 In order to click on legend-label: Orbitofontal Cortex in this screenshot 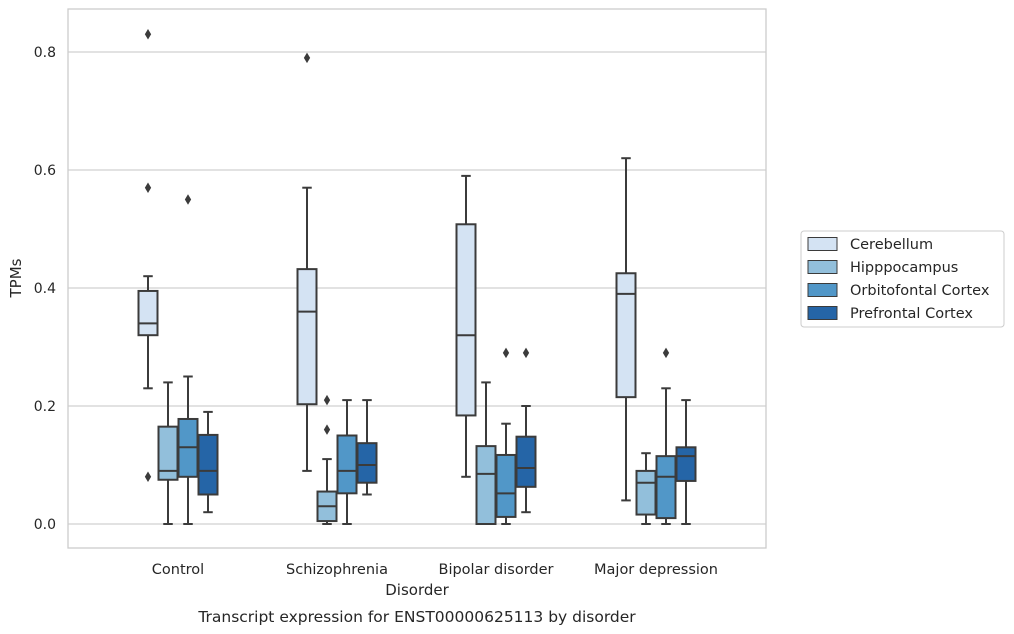, I will do `click(920, 291)`.